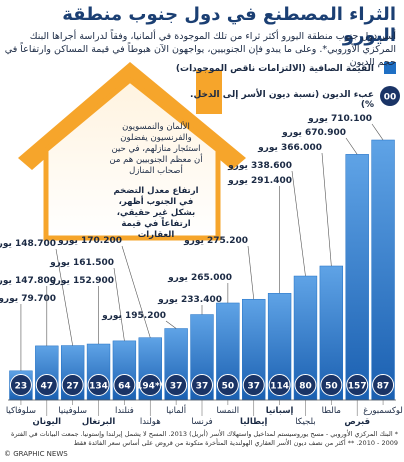  I want to click on debt-label: 157, so click(357, 387).